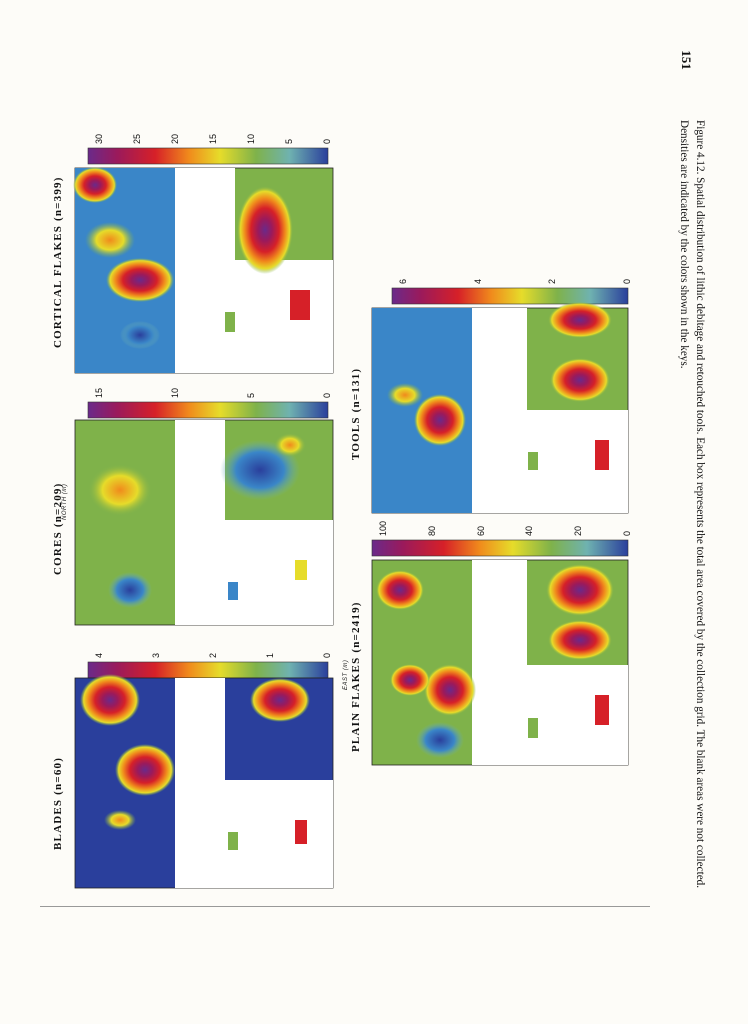 Image resolution: width=748 pixels, height=1024 pixels. I want to click on key-tick-label: 60, so click(480, 530).